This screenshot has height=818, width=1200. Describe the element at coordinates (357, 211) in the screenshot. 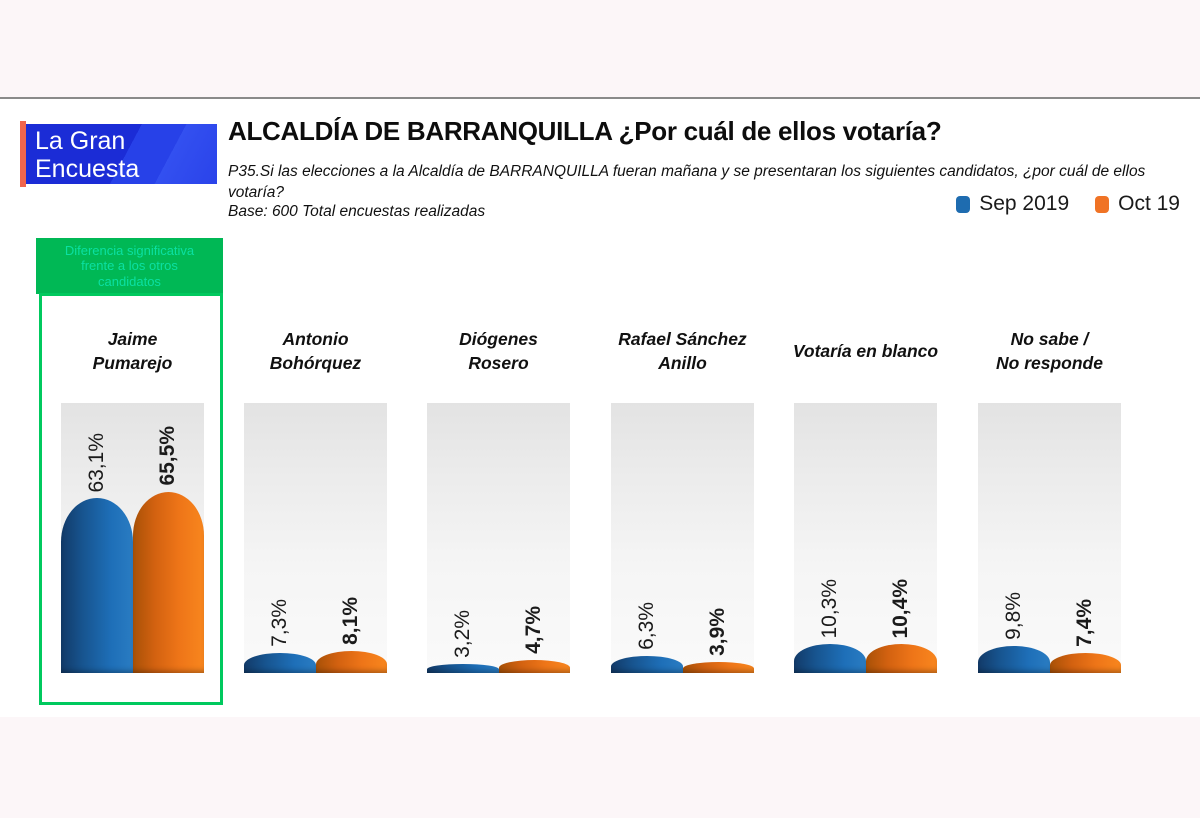

I see `sample-base-note: Base: 600 Total encuestas realizadas` at that location.